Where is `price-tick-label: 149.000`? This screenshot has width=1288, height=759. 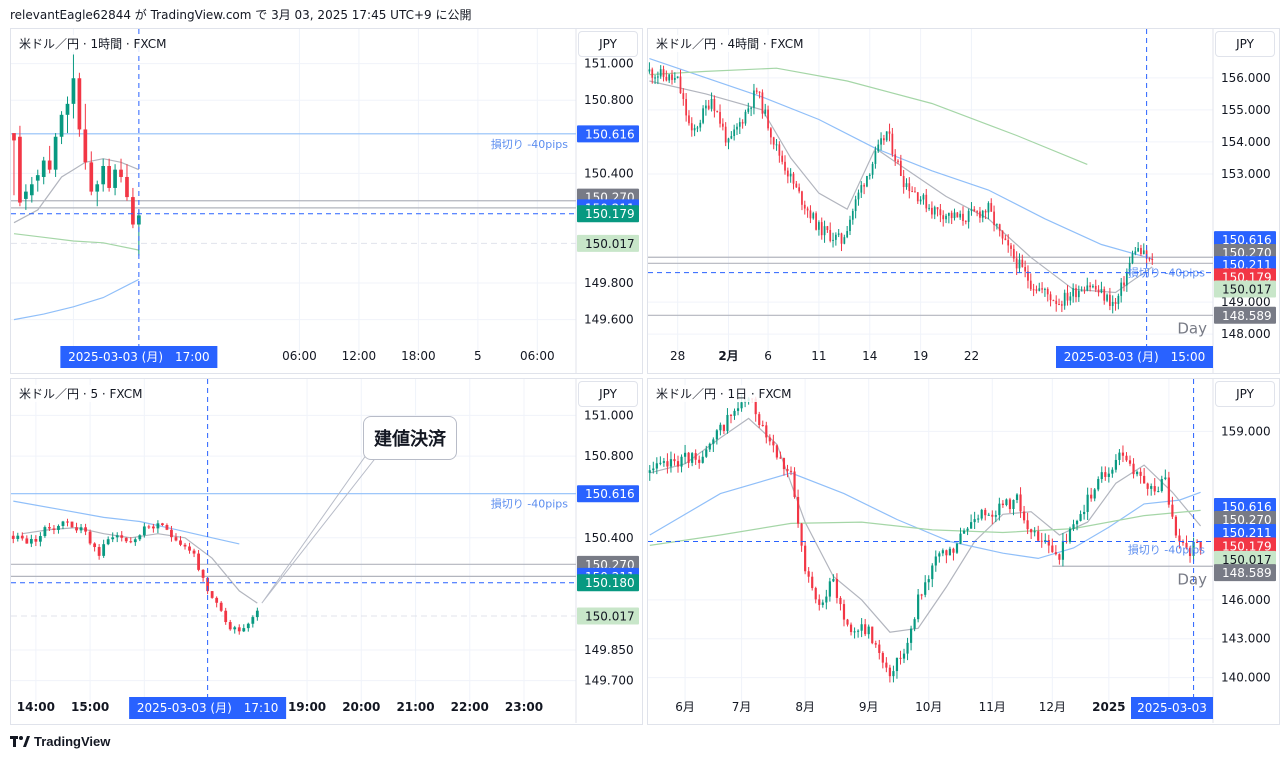 price-tick-label: 149.000 is located at coordinates (1246, 302).